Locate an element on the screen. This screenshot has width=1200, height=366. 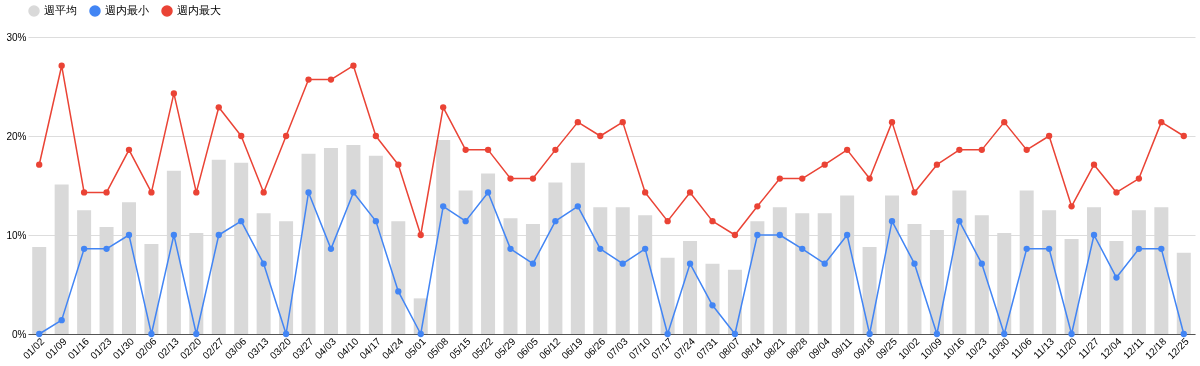
y-tick-label: 30% is located at coordinates (16, 37).